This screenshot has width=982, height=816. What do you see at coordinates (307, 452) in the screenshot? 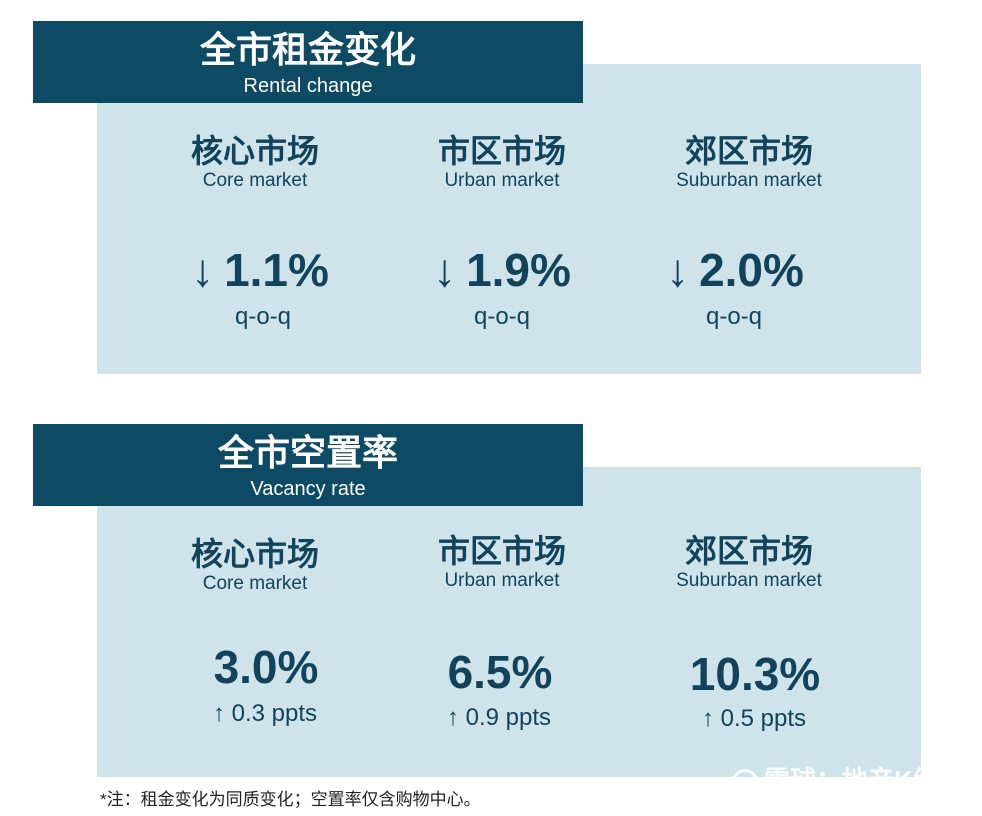
I see `vacancy-title-zh: 全市空置率` at bounding box center [307, 452].